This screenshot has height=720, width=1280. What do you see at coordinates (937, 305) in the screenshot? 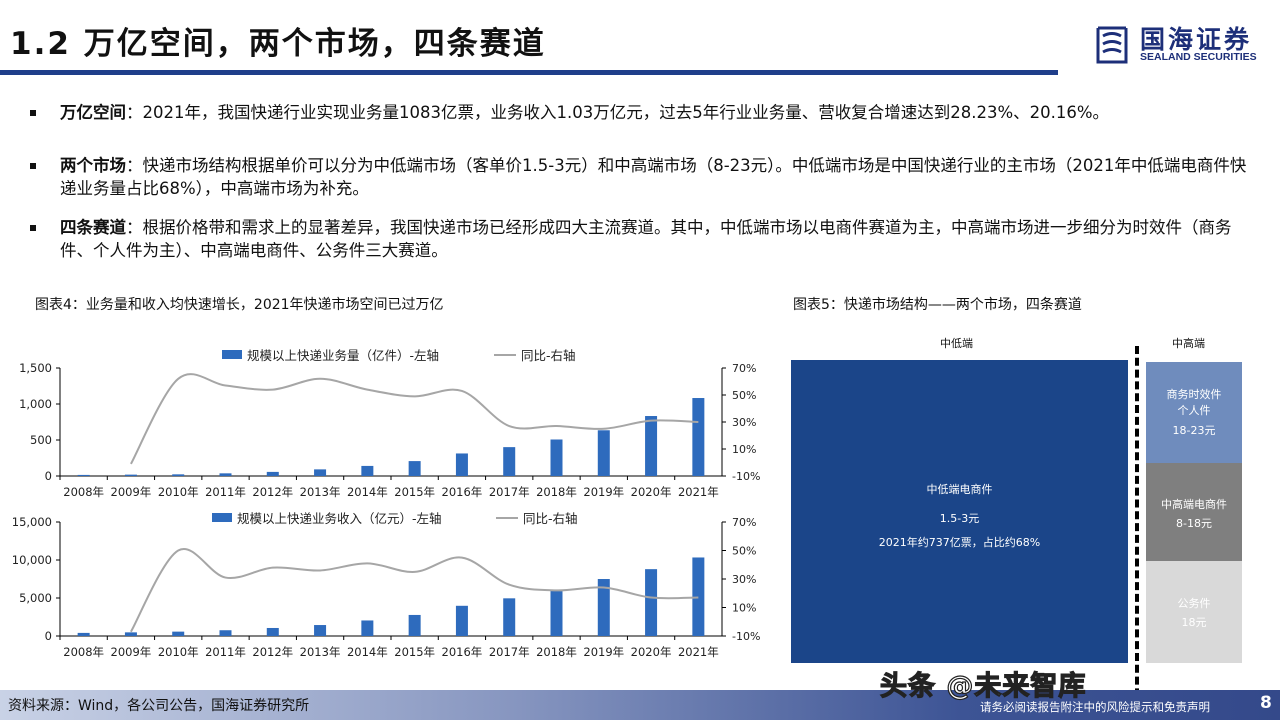
I see `figure-caption-right: 图表5：快递市场结构——两个市场，四条赛道` at bounding box center [937, 305].